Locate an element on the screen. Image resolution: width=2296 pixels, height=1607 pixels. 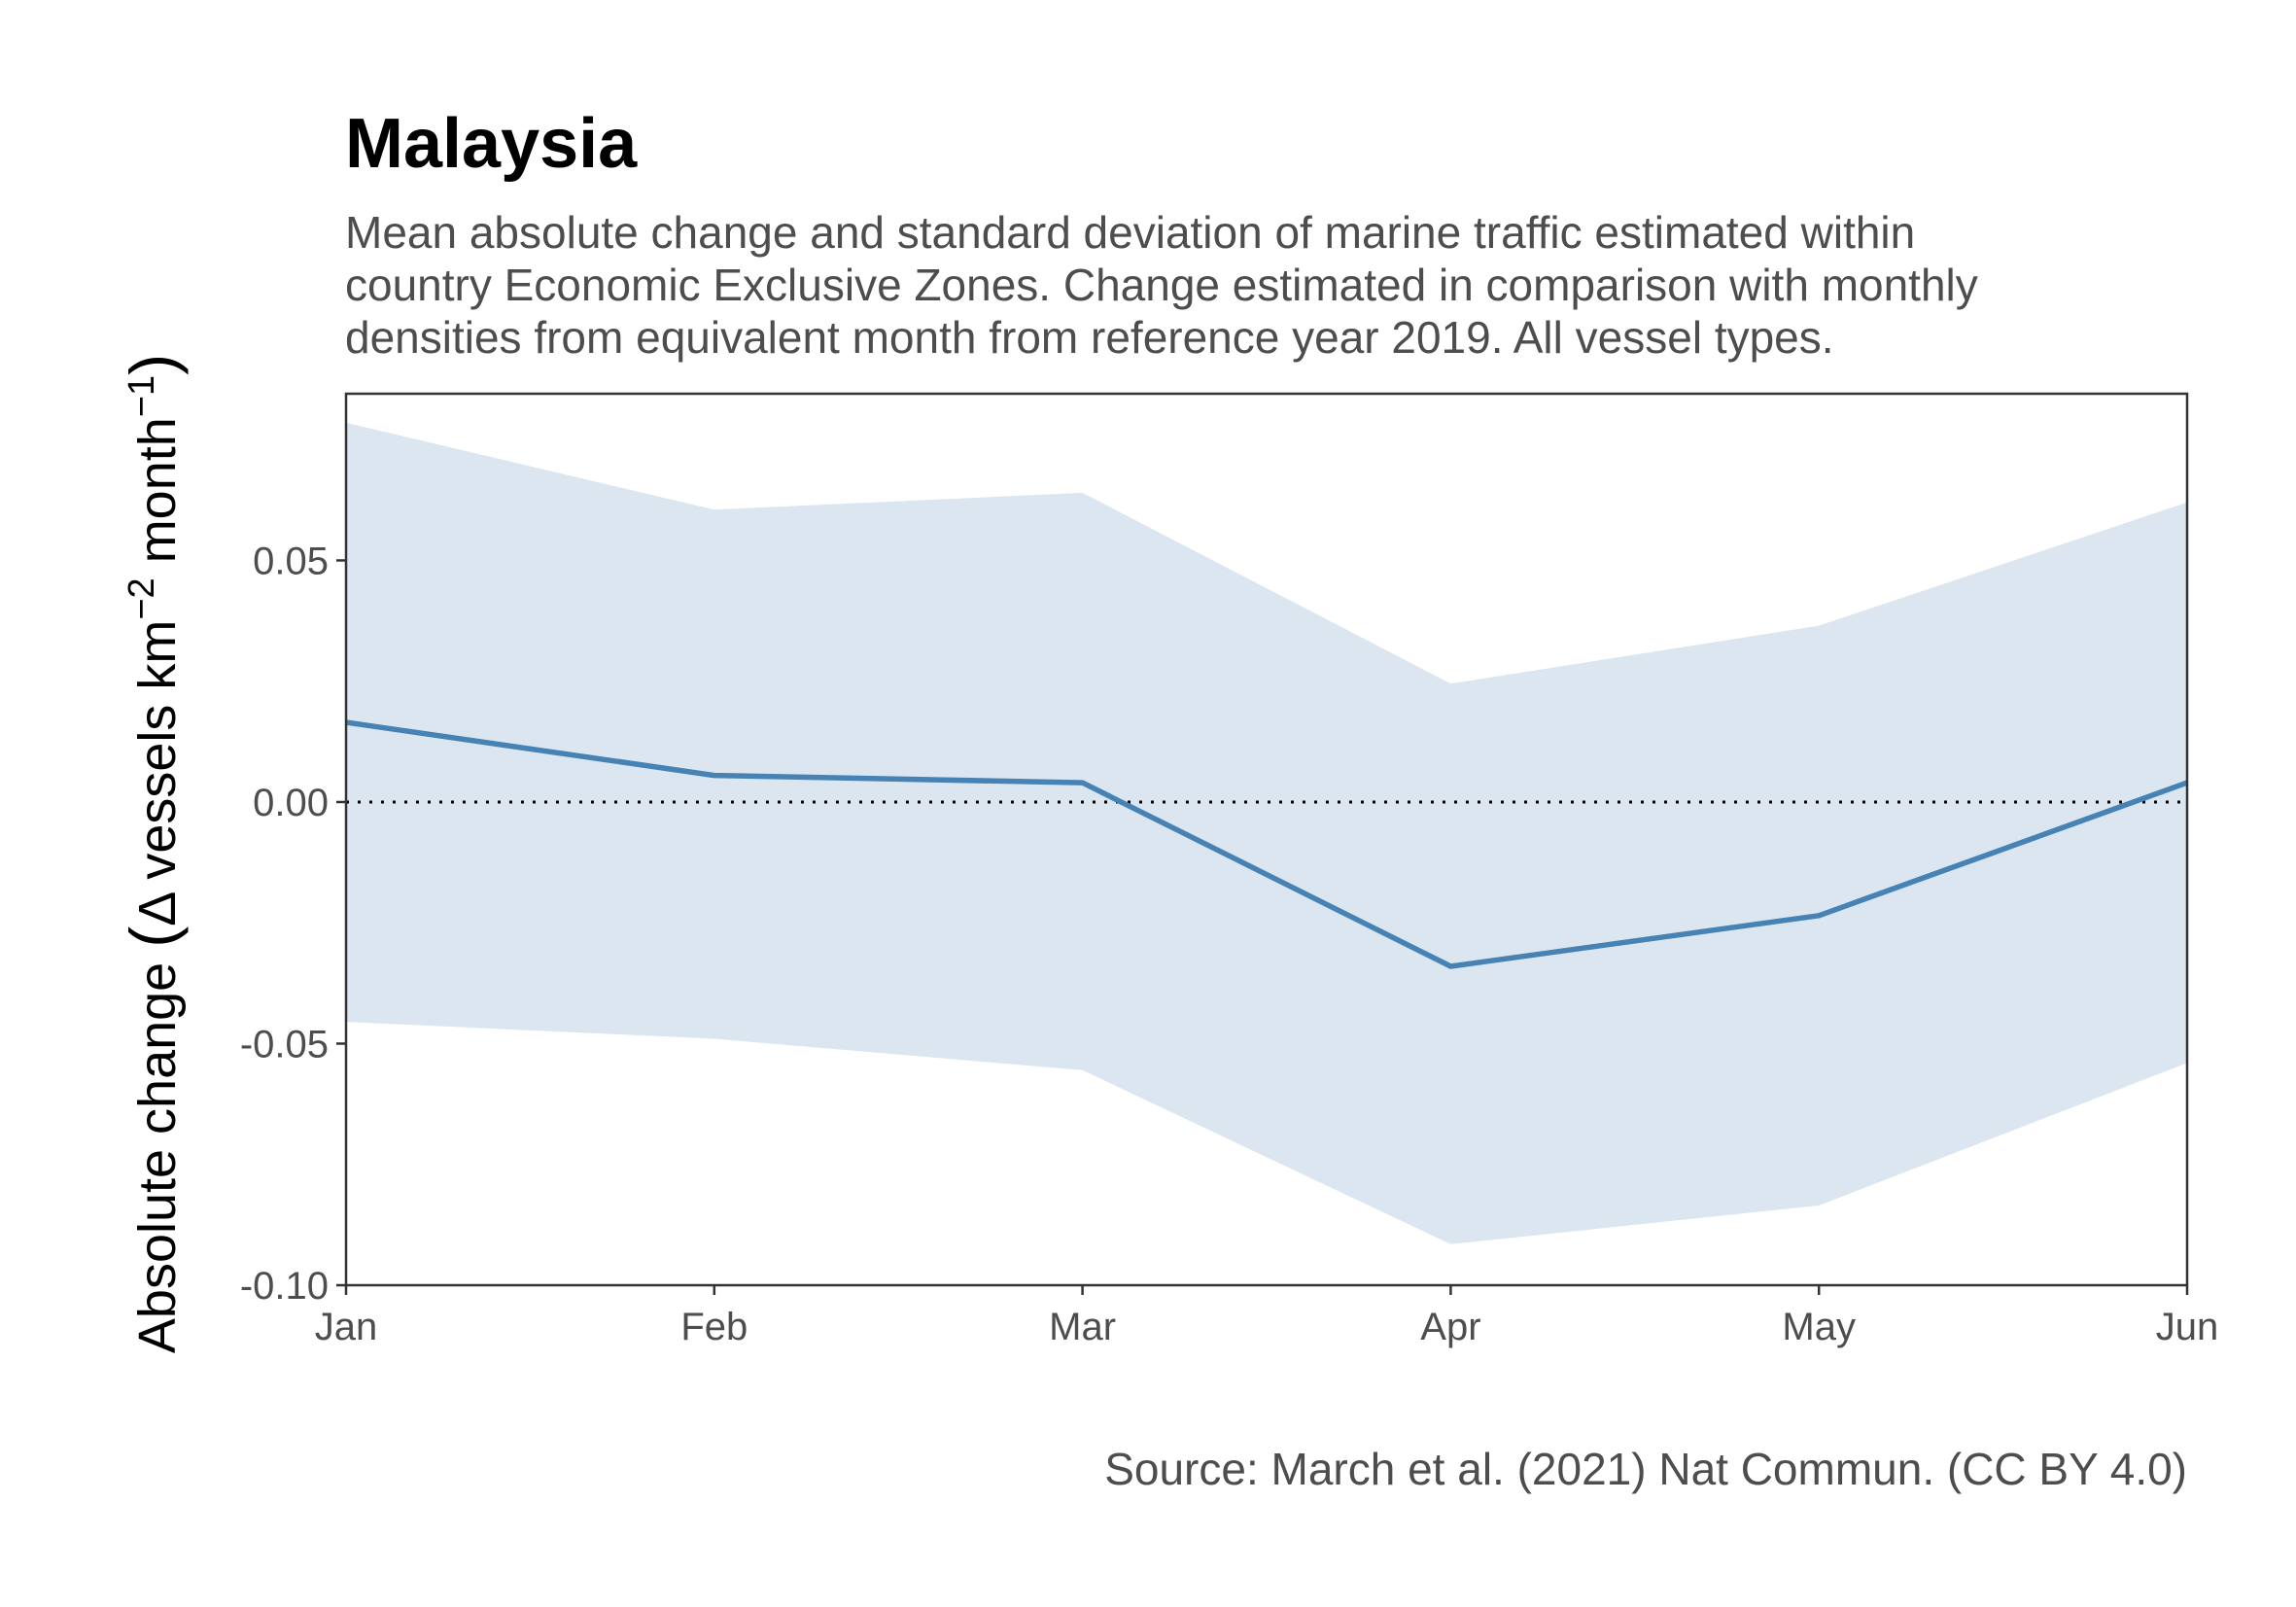
mean-change-line is located at coordinates (1266, 844).